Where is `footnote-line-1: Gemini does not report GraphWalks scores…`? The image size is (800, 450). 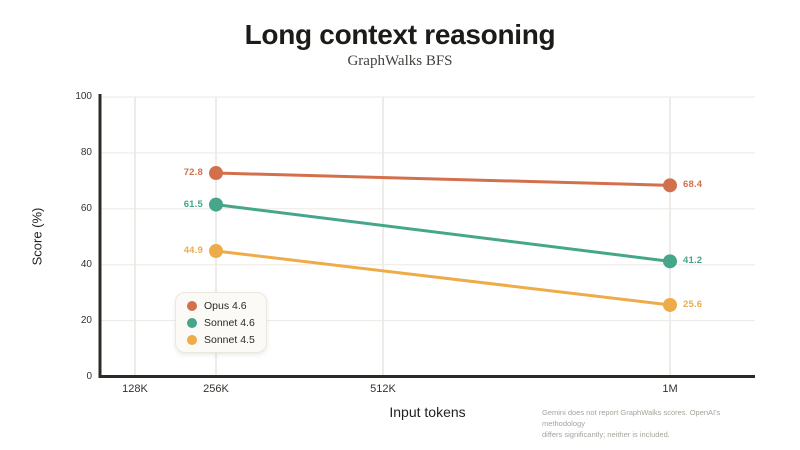
footnote-line-1: Gemini does not report GraphWalks scores… is located at coordinates (631, 418).